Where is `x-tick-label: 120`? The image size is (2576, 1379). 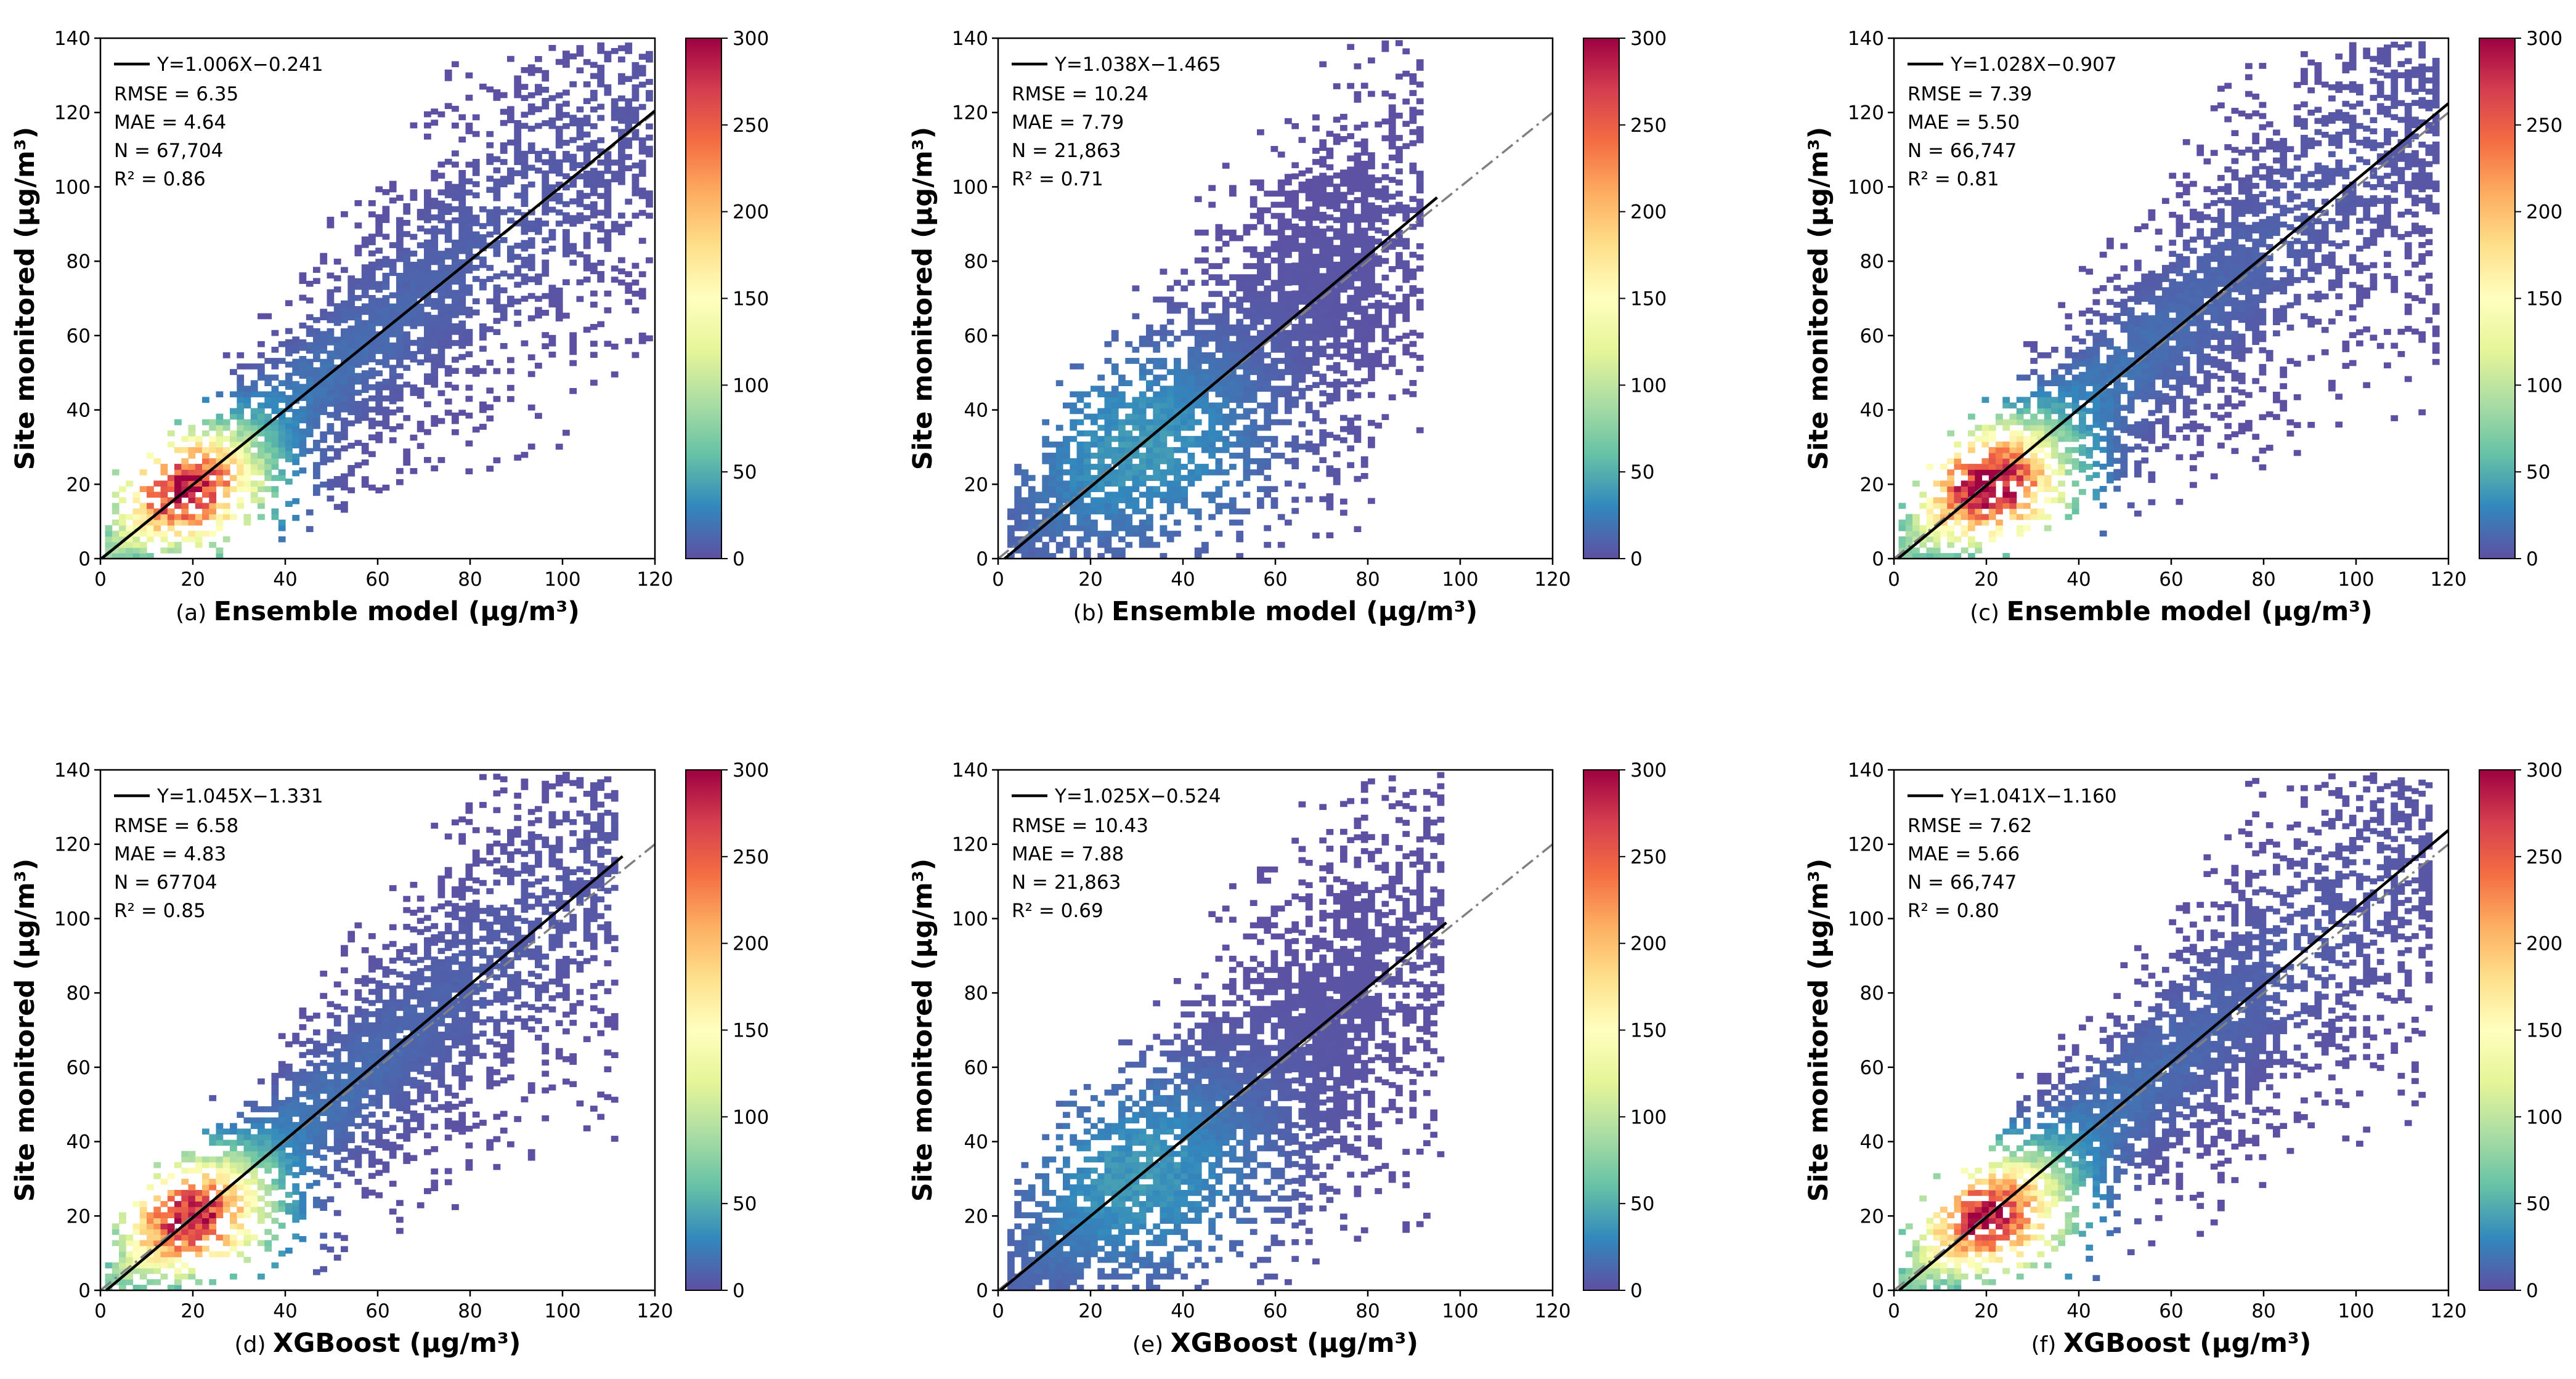
x-tick-label: 120 is located at coordinates (1552, 579).